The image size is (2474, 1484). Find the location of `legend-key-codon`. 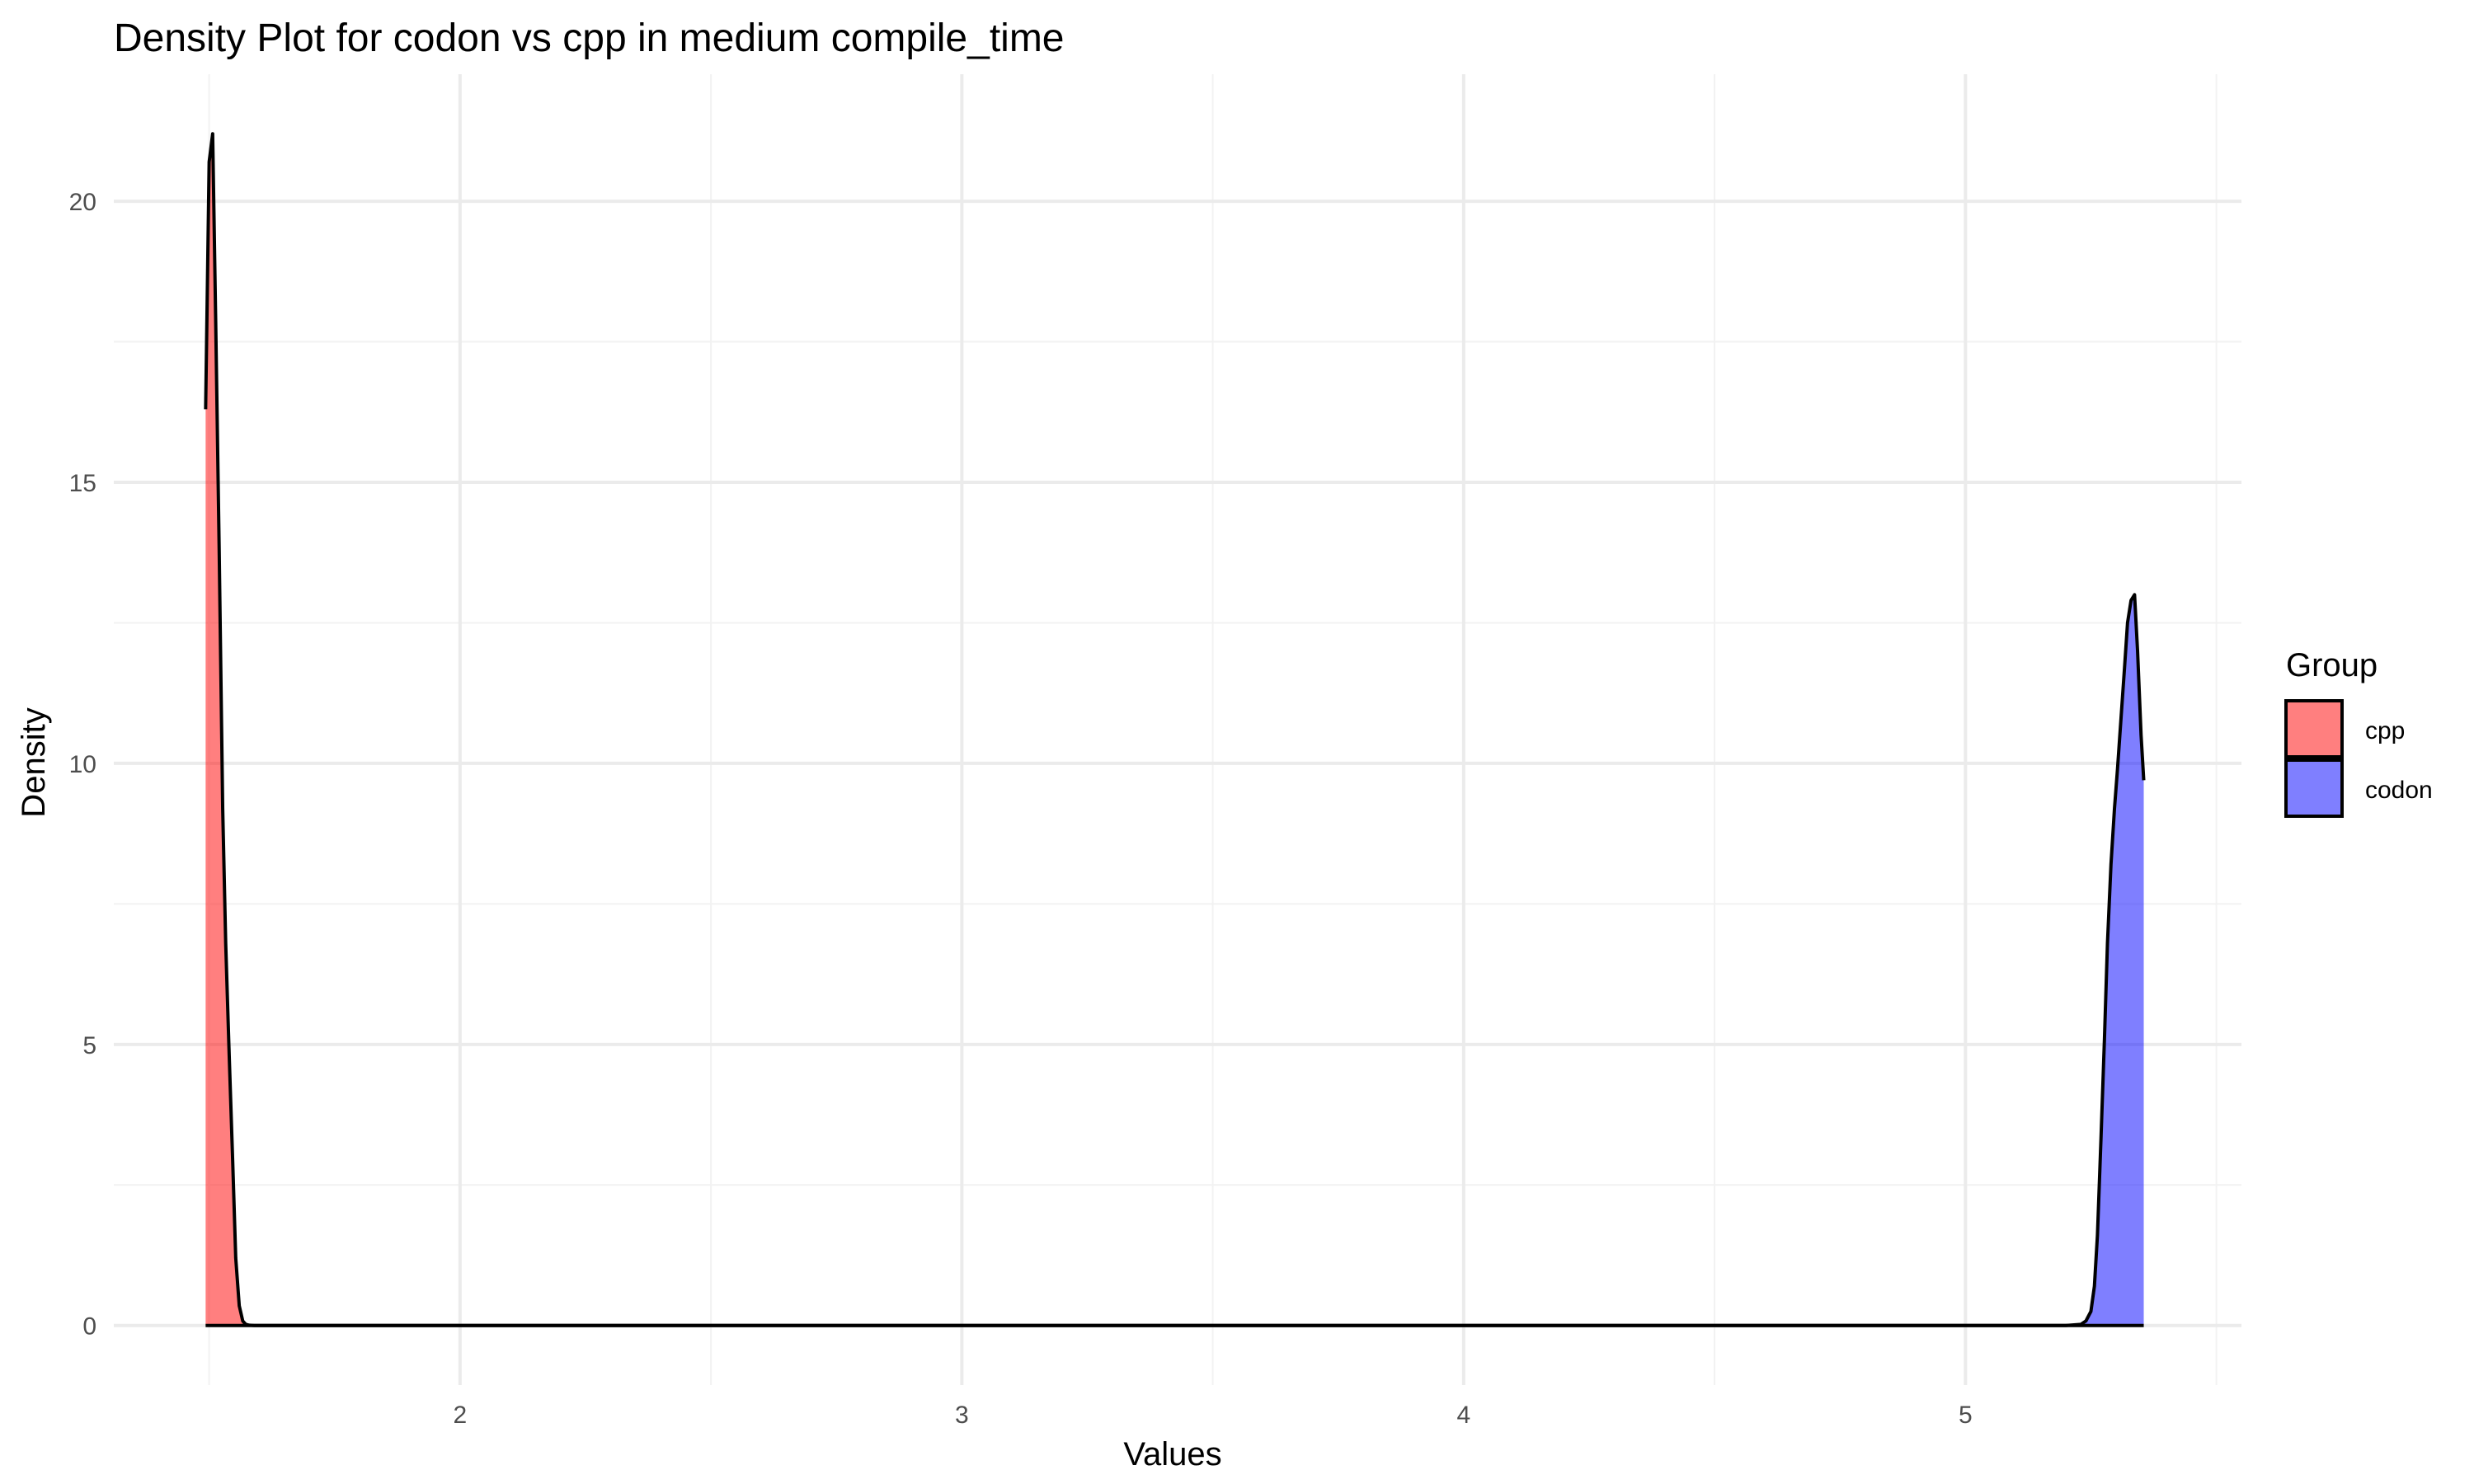

legend-key-codon is located at coordinates (2314, 788).